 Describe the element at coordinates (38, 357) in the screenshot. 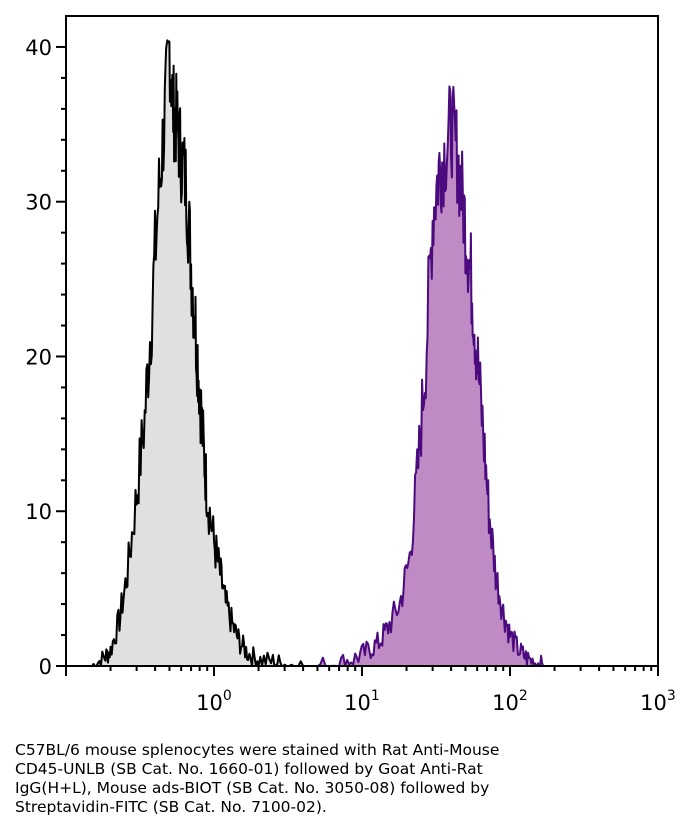

I see `y-tick-label: 20` at that location.